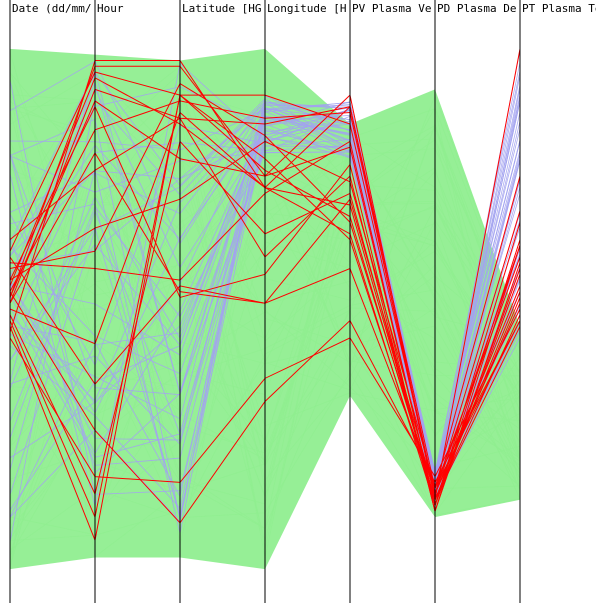 This screenshot has width=596, height=603. Describe the element at coordinates (391, 8) in the screenshot. I see `axis-label-4: PV Plasma Ve` at that location.